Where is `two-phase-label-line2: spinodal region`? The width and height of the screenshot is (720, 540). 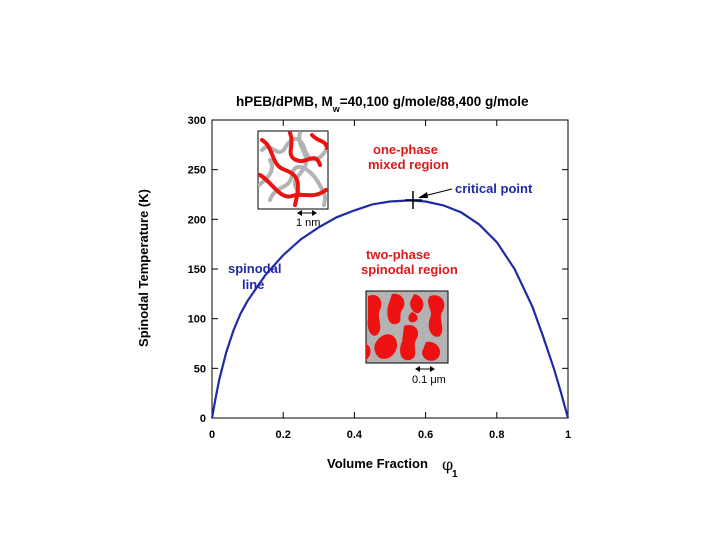
two-phase-label-line2: spinodal region is located at coordinates (409, 269).